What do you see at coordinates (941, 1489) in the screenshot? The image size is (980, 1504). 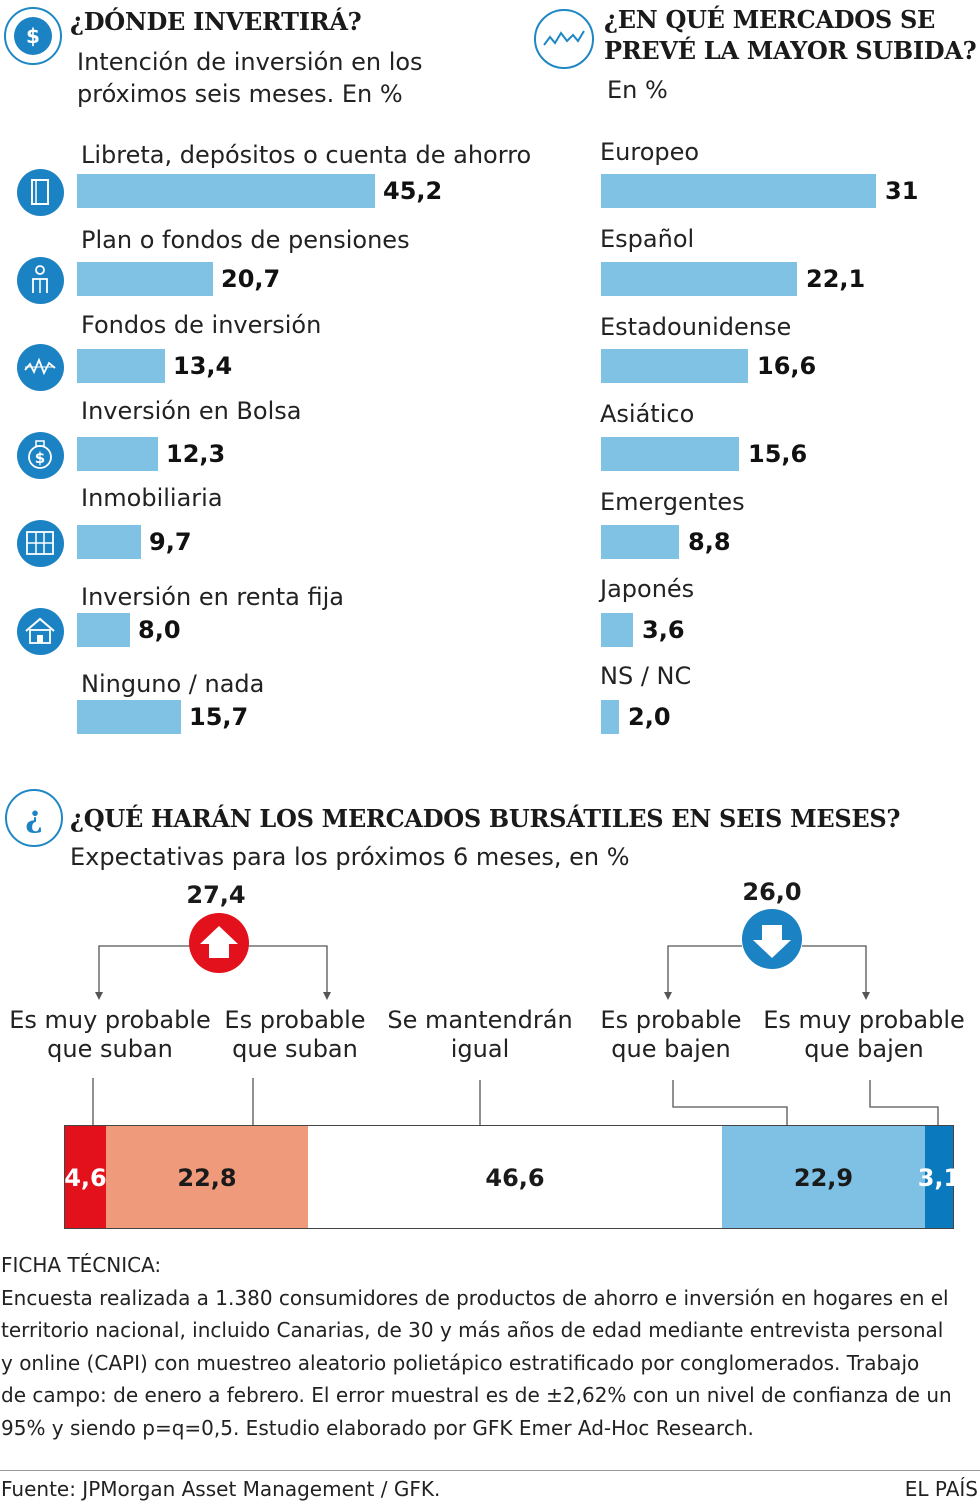 I see `footer-brand: EL PAÍS` at bounding box center [941, 1489].